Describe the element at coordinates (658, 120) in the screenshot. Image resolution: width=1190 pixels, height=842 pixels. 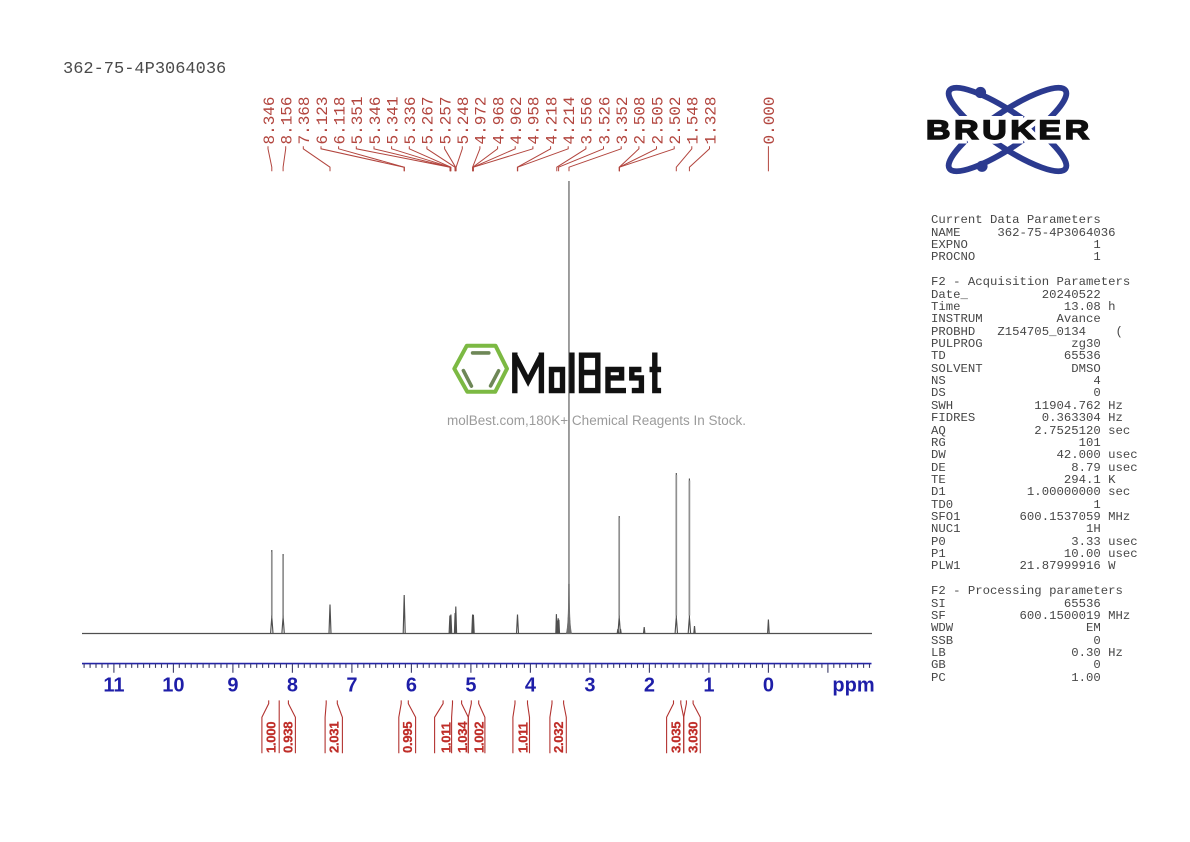
I see `svg-text: 2.505` at that location.